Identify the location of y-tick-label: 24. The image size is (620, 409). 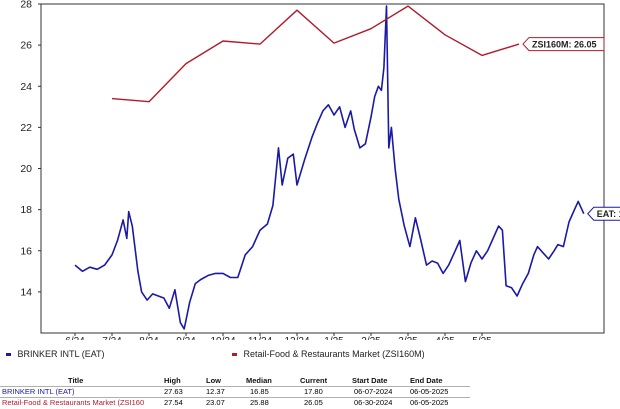
(26, 87).